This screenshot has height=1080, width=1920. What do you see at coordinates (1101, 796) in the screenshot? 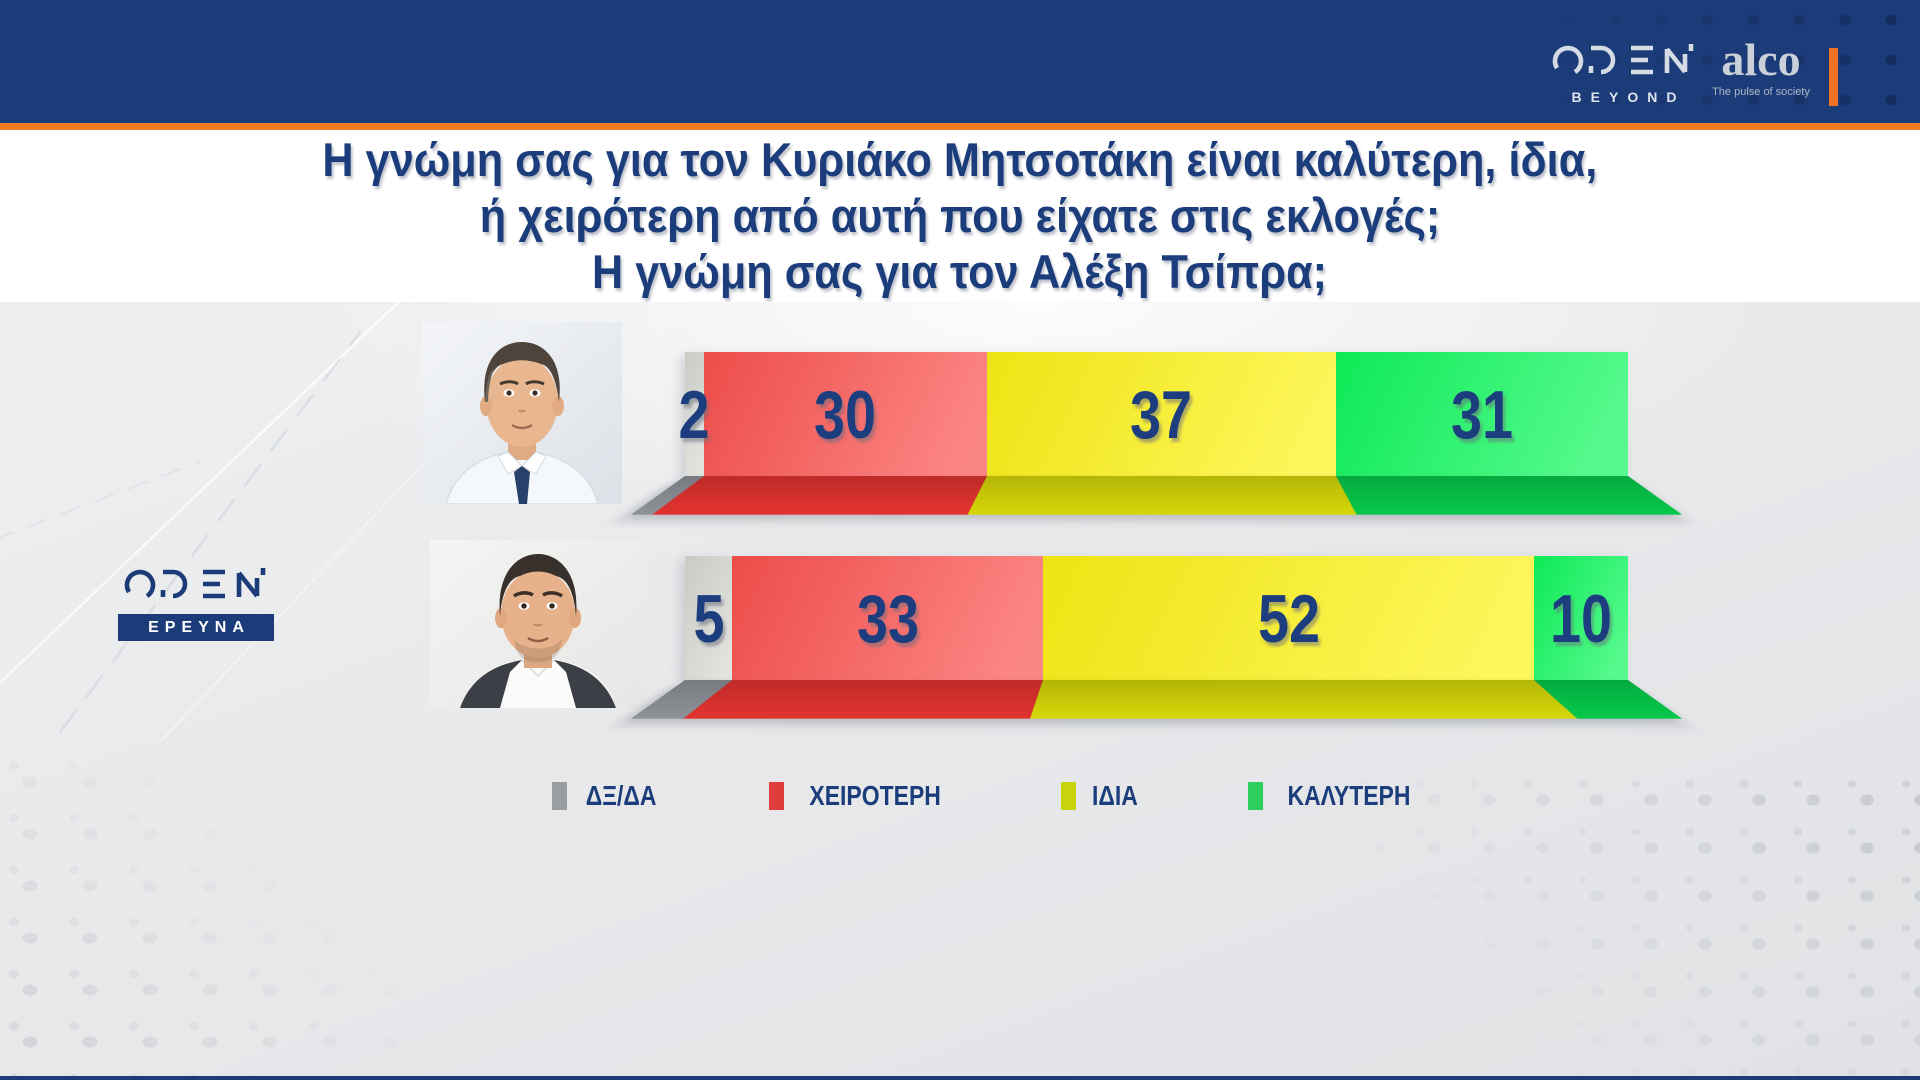
I see `legend-item-idia: ΙΔΙΑ` at bounding box center [1101, 796].